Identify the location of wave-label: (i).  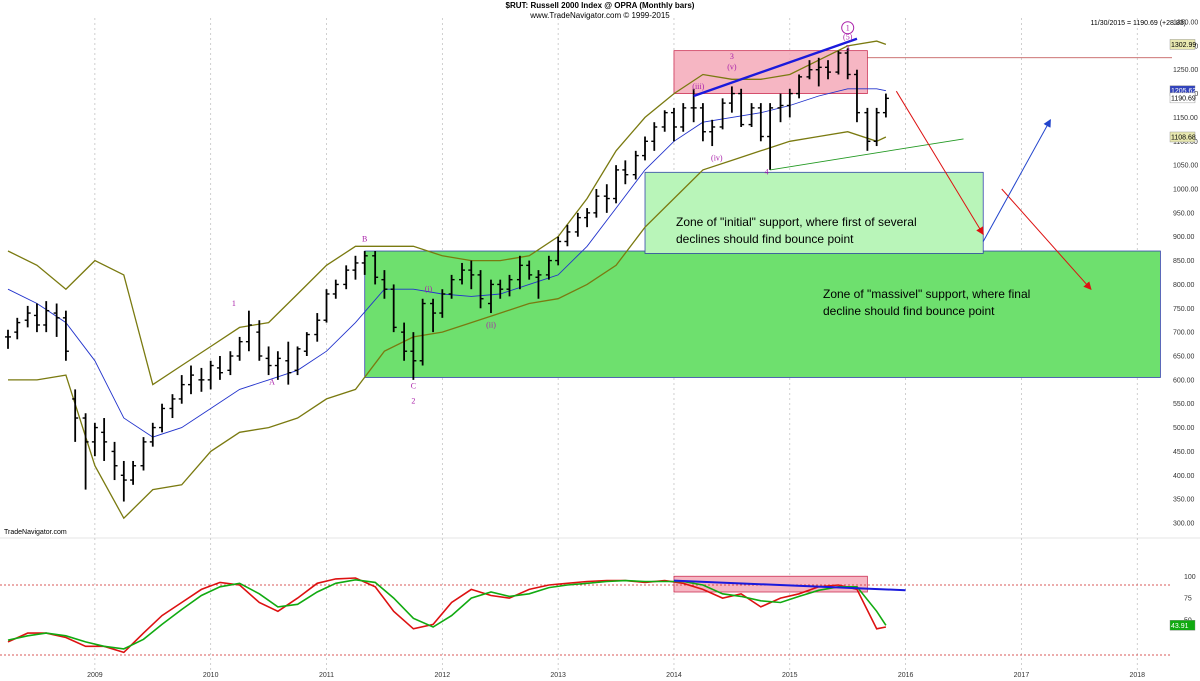
(429, 289).